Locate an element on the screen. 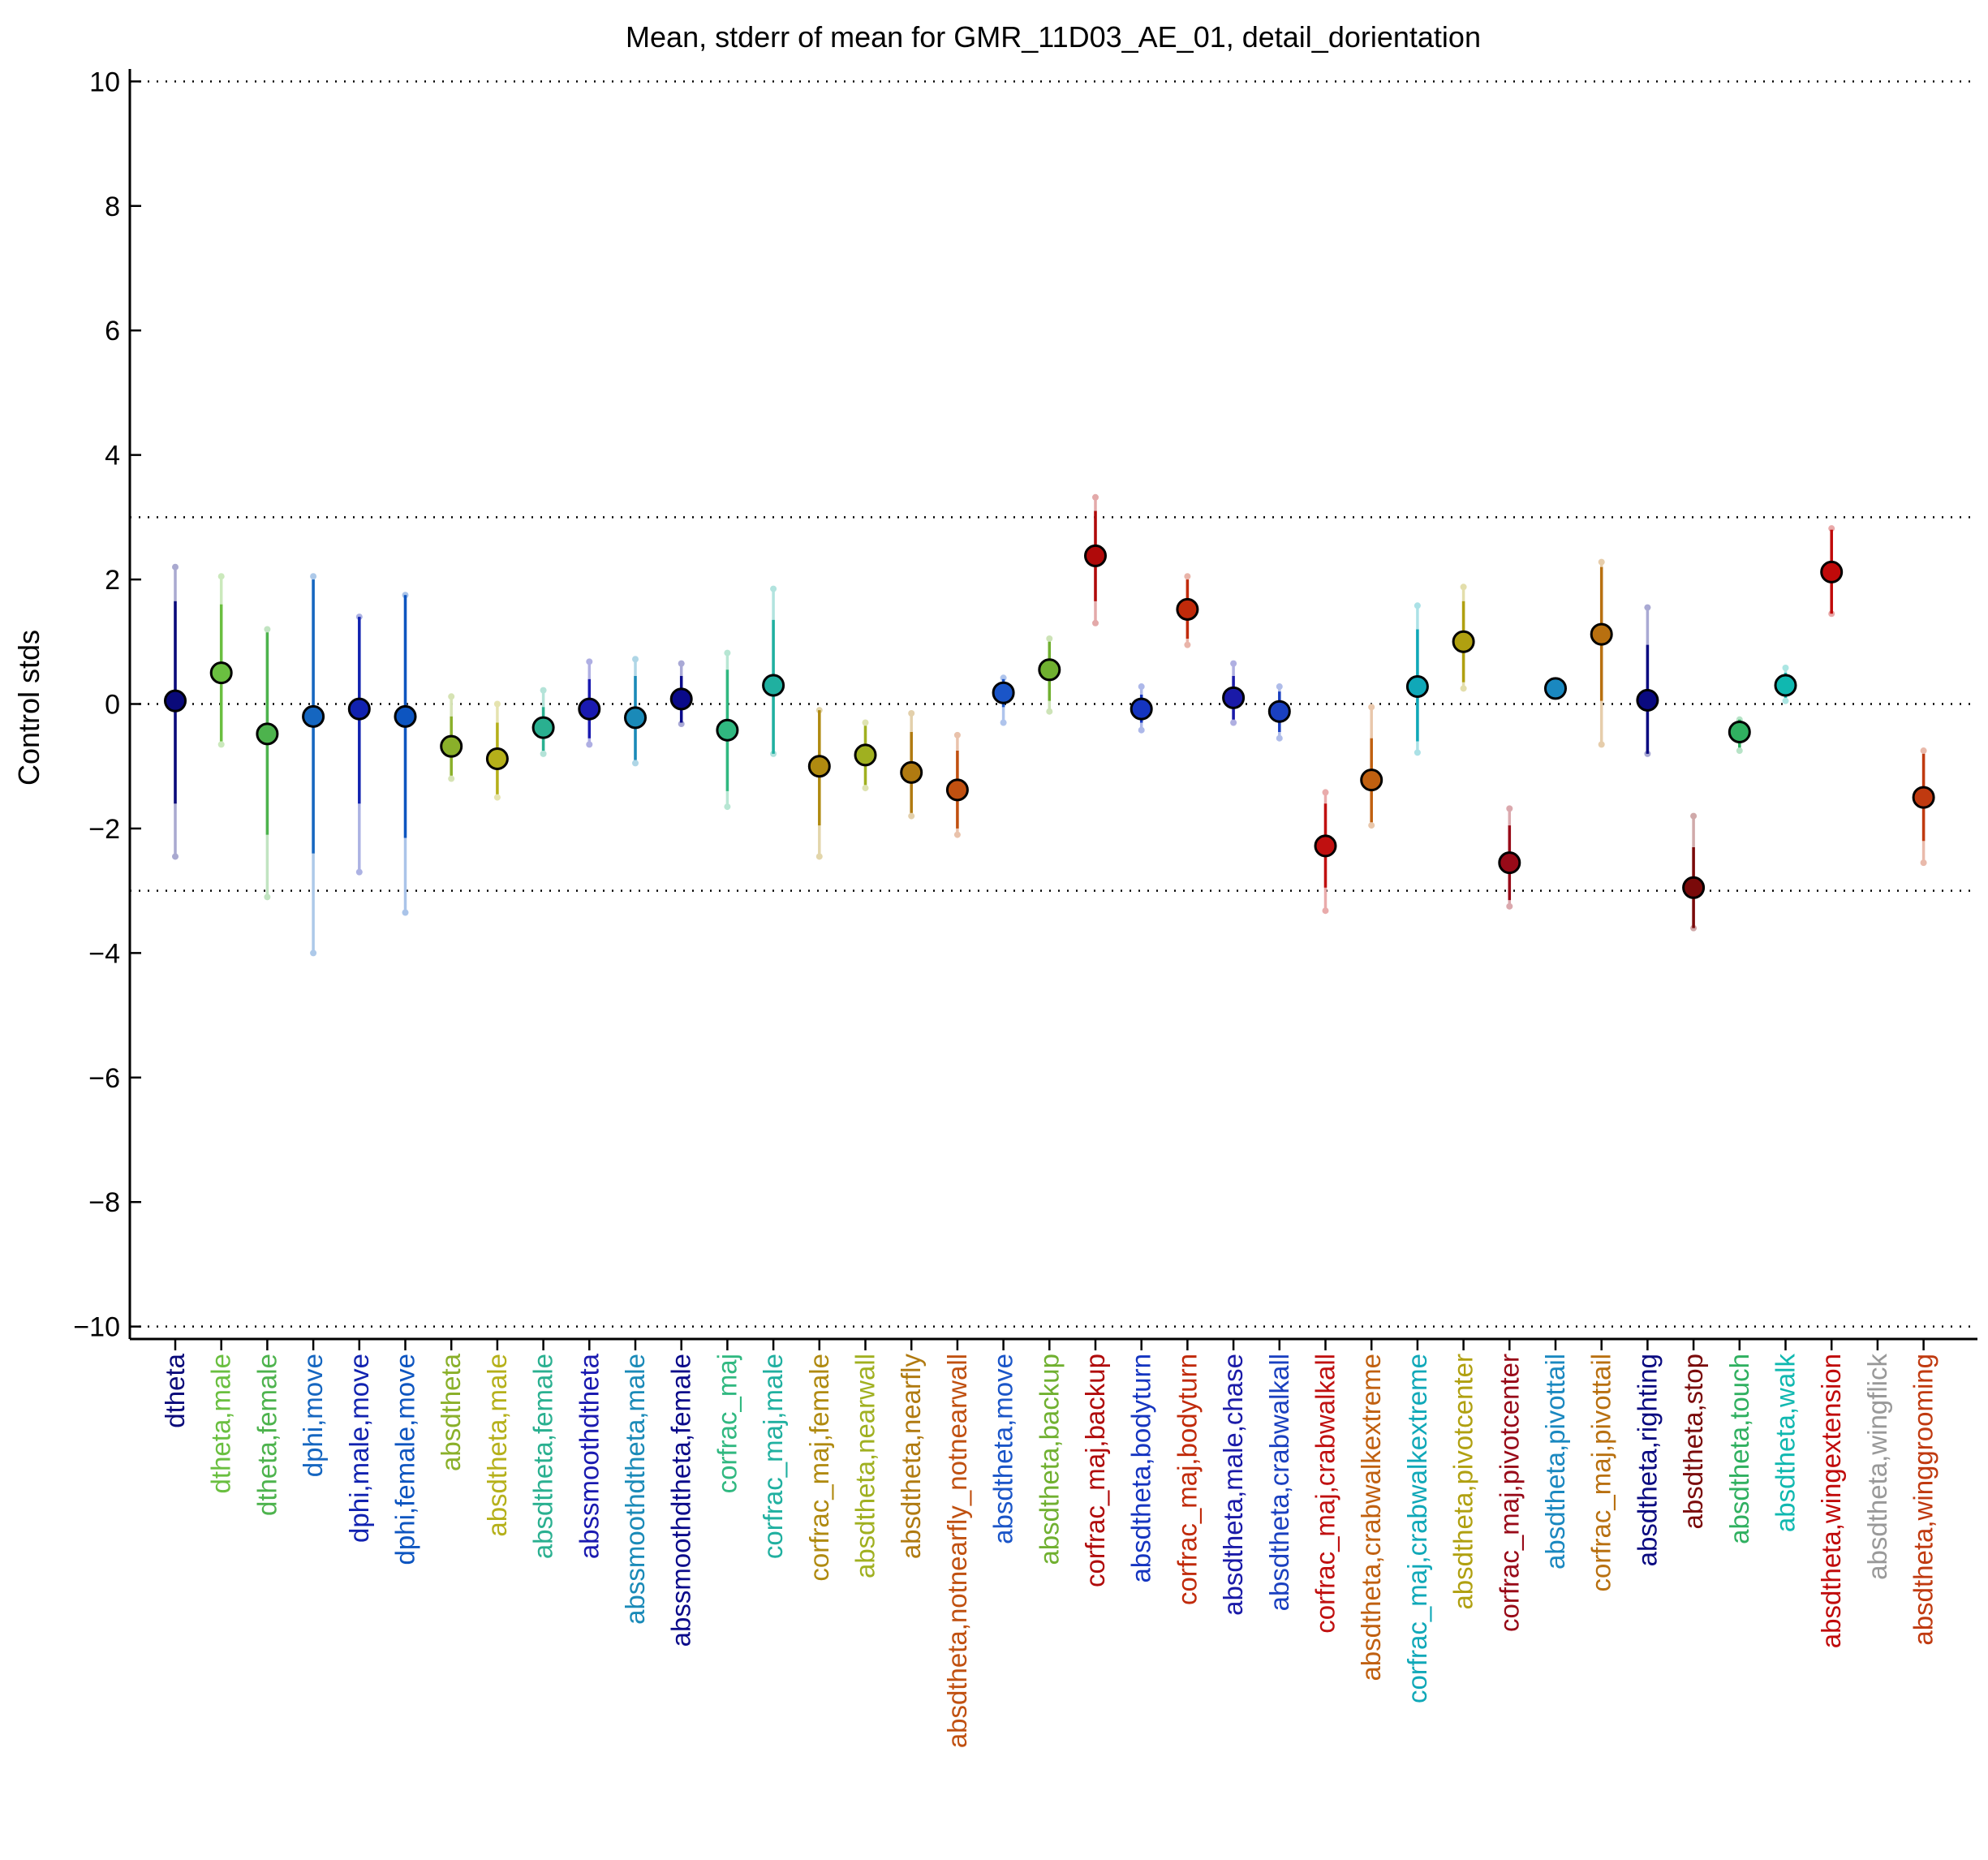 This screenshot has width=1988, height=1860. y-axis-label: Control stds is located at coordinates (28, 708).